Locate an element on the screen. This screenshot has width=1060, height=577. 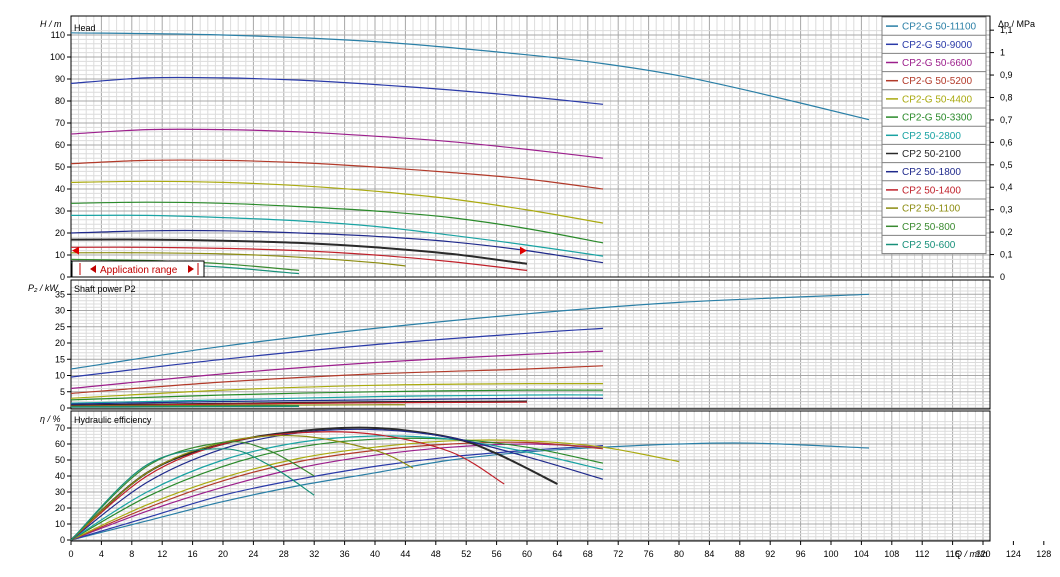
power-y-ticks: 0 5 10 15 20 25 30 35 is located at coordinates (63, 351).